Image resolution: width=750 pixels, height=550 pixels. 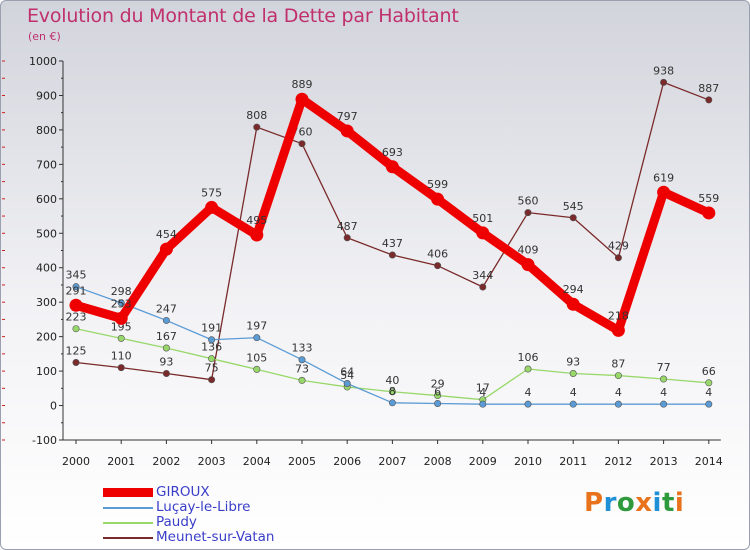 I want to click on data-label-meunet-sur-vatan: 406, so click(x=437, y=254).